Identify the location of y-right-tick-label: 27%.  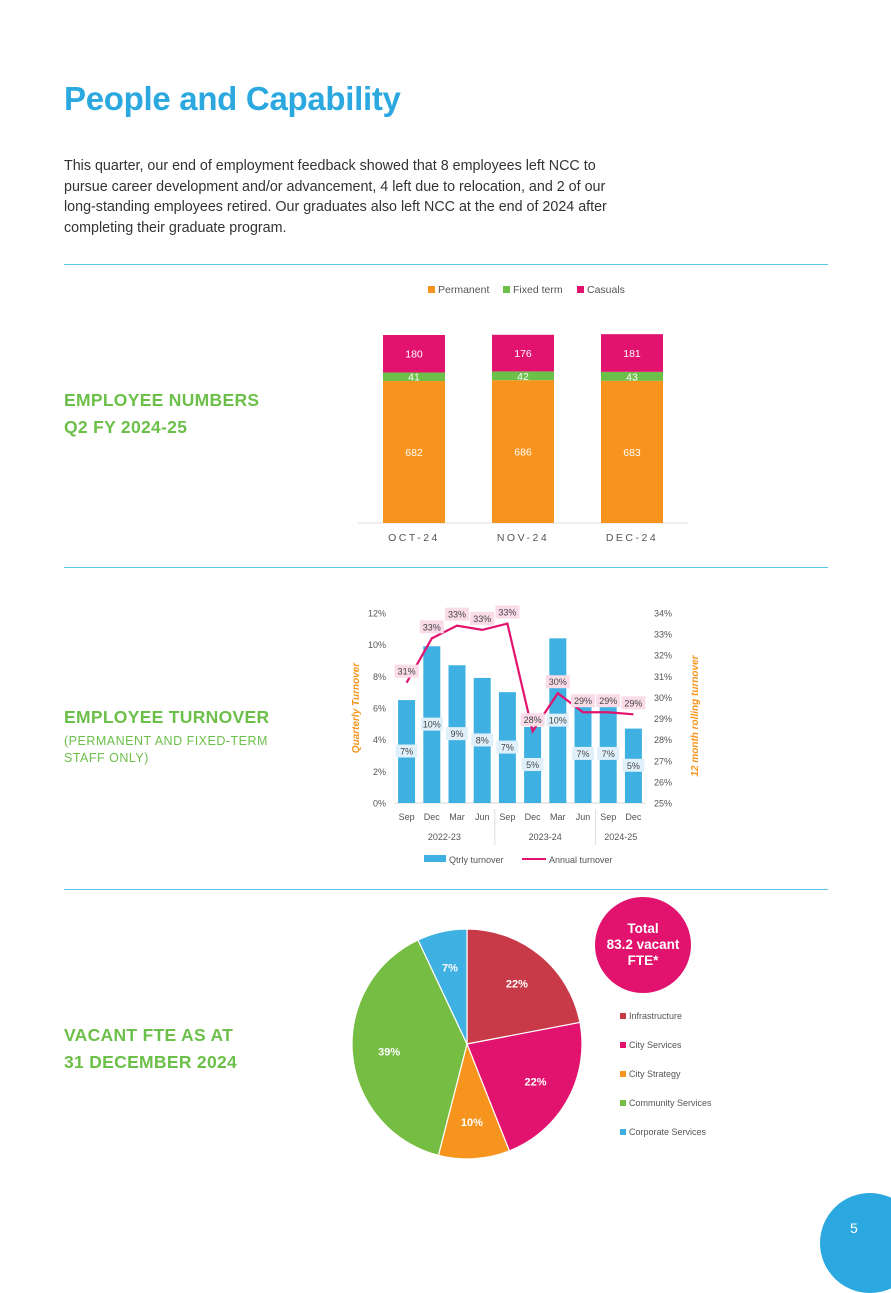
(663, 761).